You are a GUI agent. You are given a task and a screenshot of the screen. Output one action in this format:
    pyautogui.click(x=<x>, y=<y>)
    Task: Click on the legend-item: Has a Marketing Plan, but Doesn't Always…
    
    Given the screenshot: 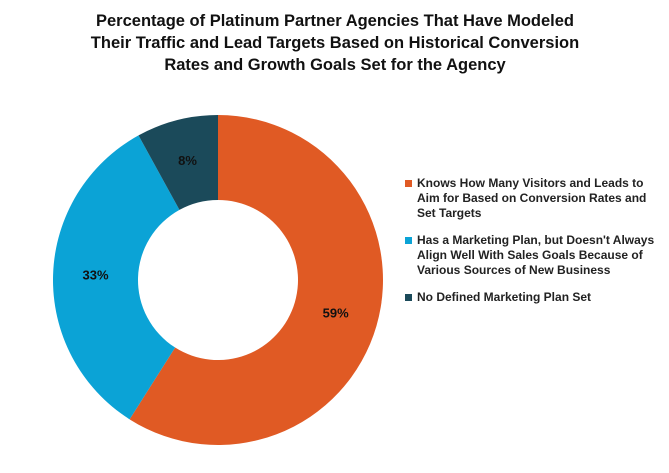 What is the action you would take?
    pyautogui.click(x=532, y=255)
    